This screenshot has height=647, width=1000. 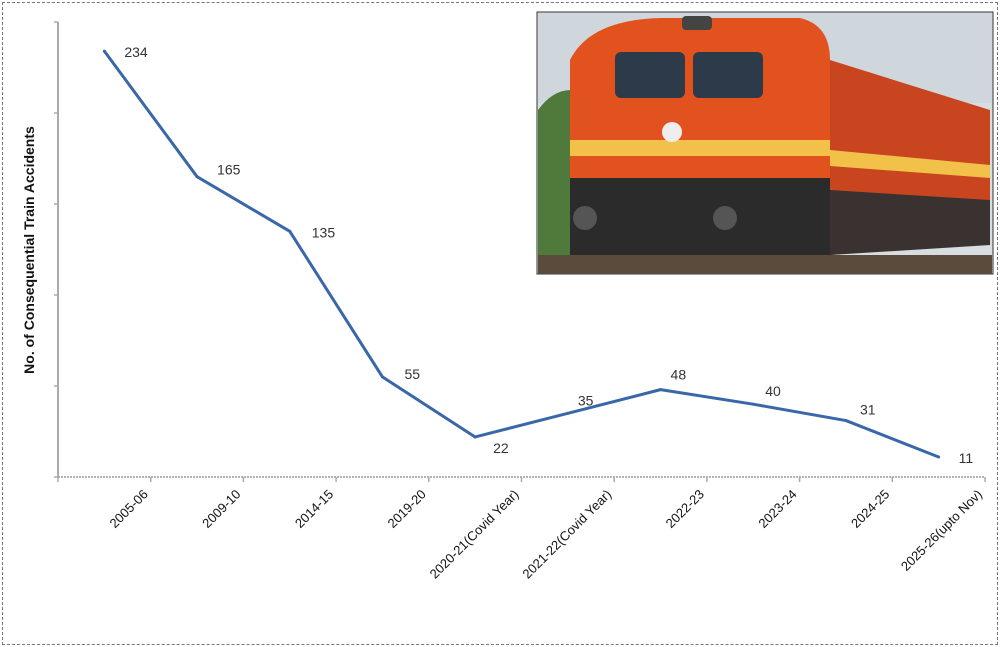 I want to click on data-label: 48, so click(x=679, y=375).